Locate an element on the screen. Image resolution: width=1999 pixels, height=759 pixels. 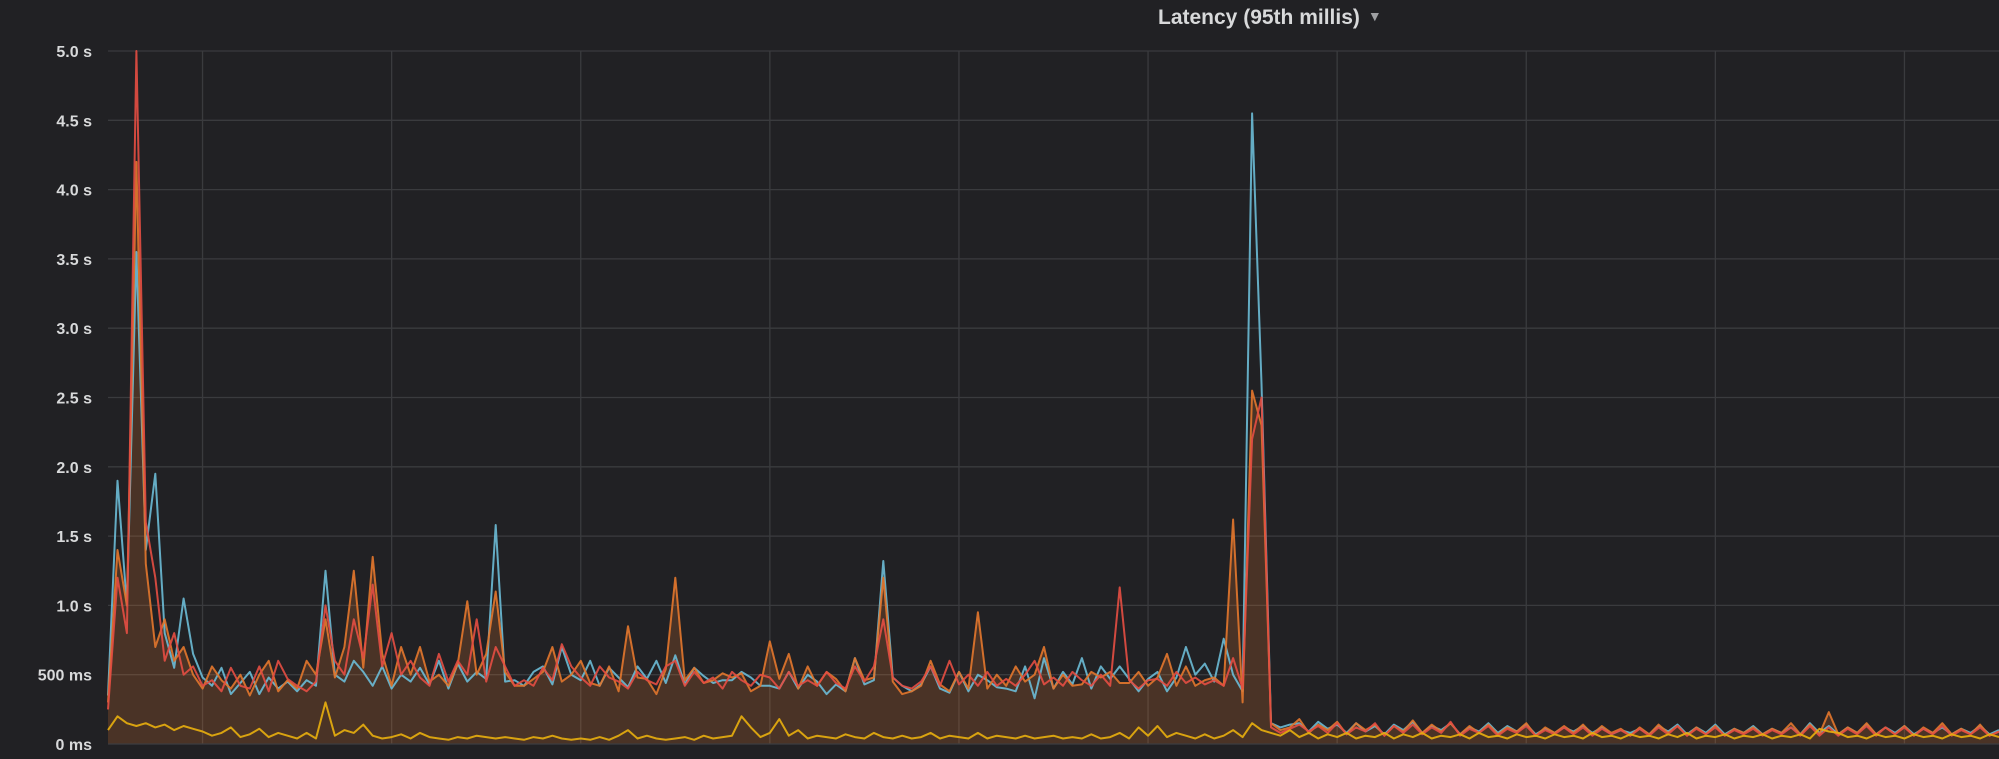
y-tick-label: 2.0 s is located at coordinates (74, 468).